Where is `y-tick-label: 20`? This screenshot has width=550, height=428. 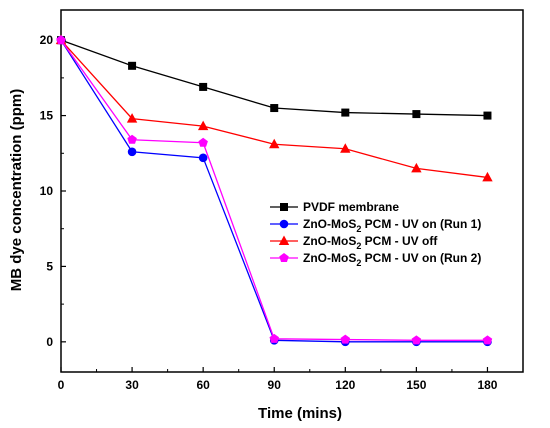 y-tick-label: 20 is located at coordinates (47, 40).